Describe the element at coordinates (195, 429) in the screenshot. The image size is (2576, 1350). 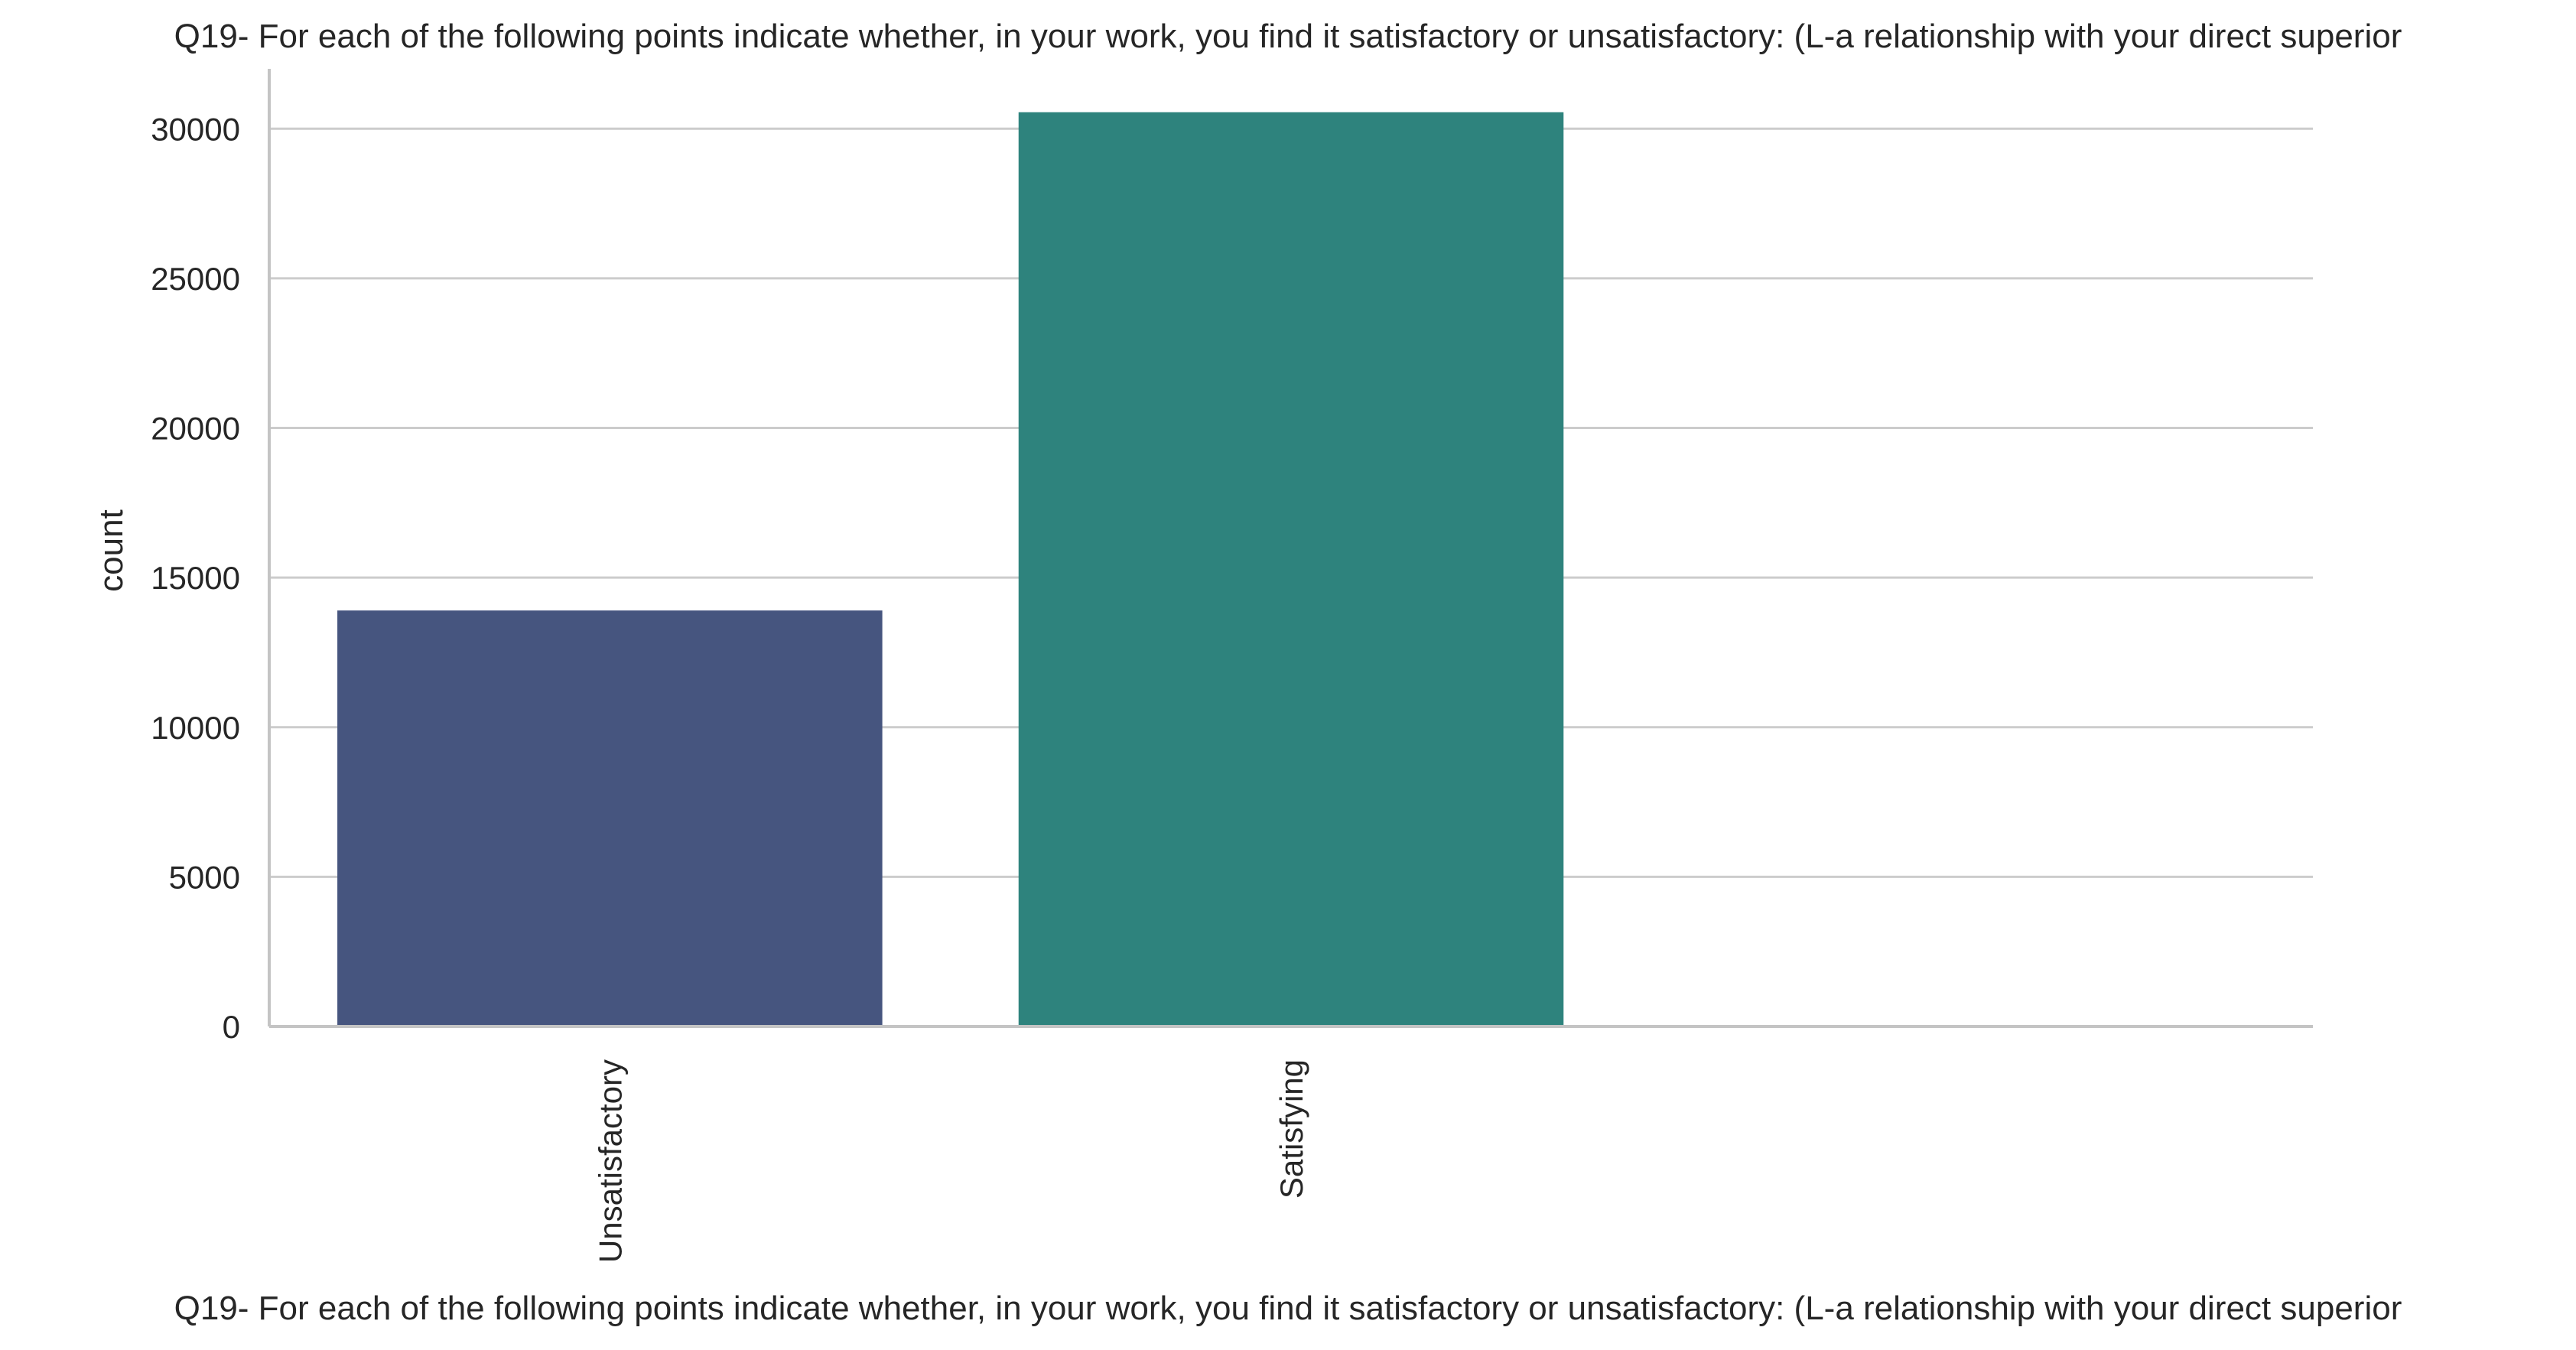
I see `y-tick-label: 20000` at that location.